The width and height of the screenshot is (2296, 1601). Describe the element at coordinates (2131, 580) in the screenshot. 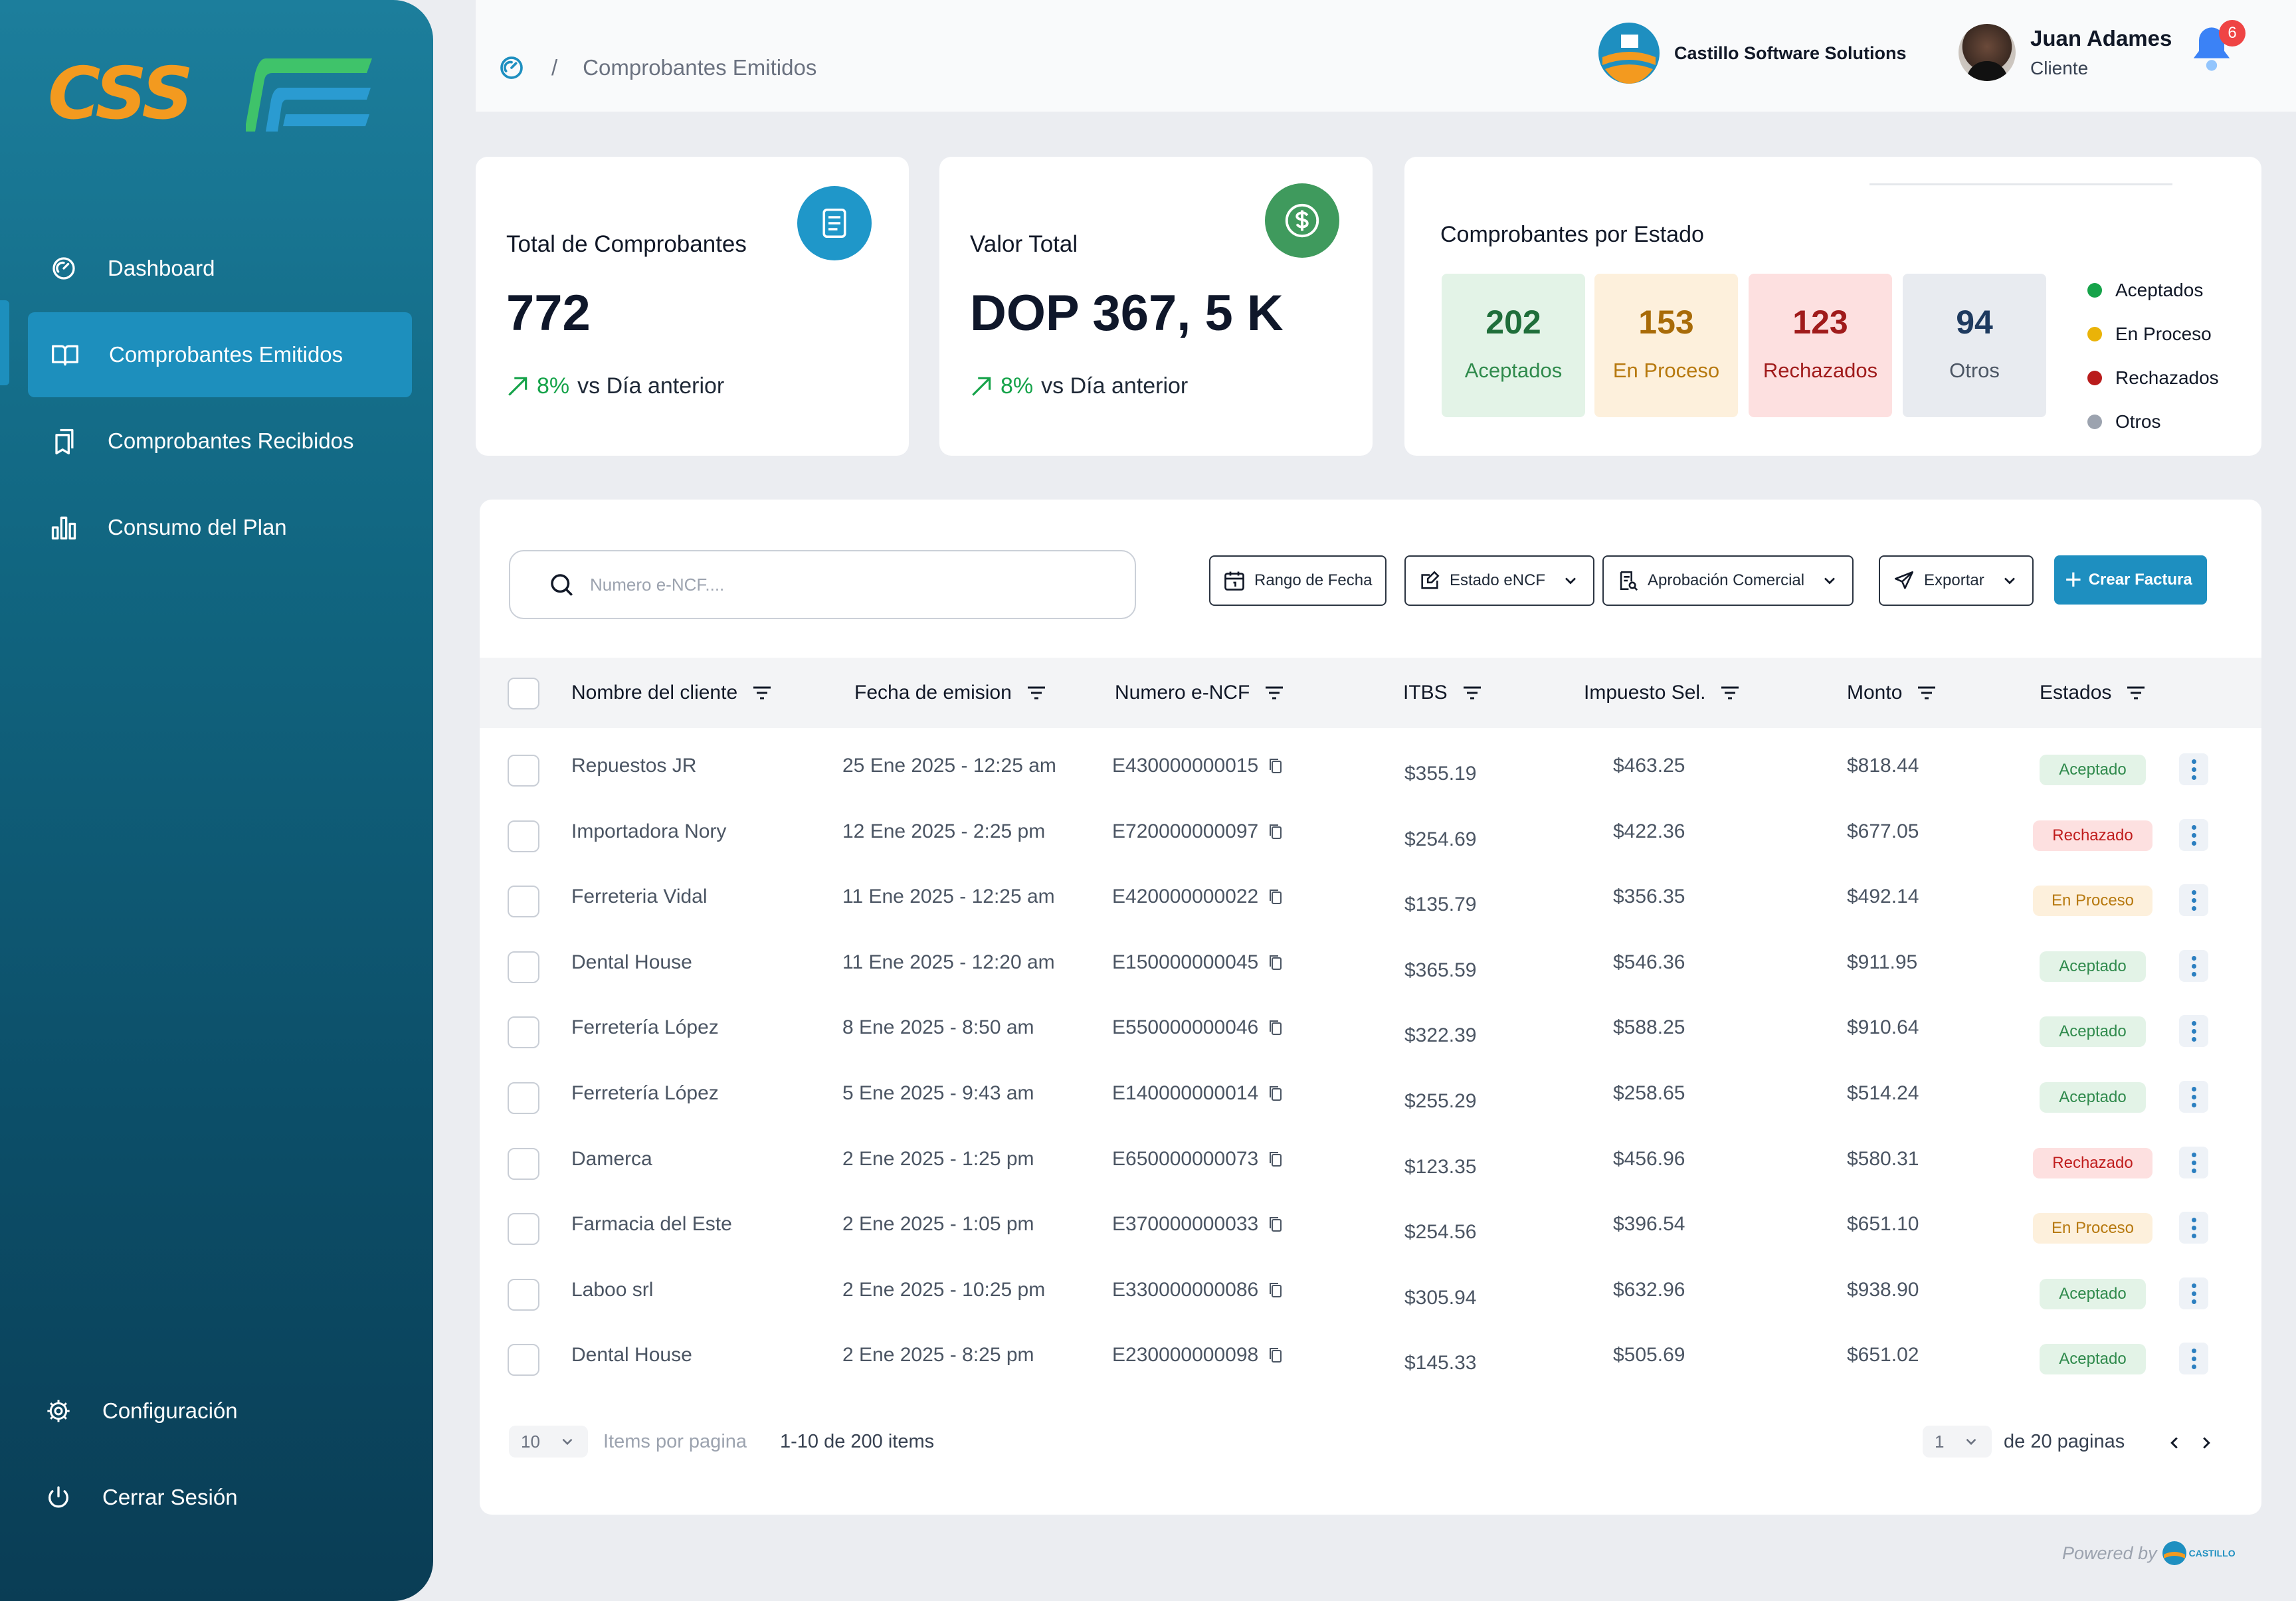

I see `create-invoice-button: + Crear Factura` at that location.